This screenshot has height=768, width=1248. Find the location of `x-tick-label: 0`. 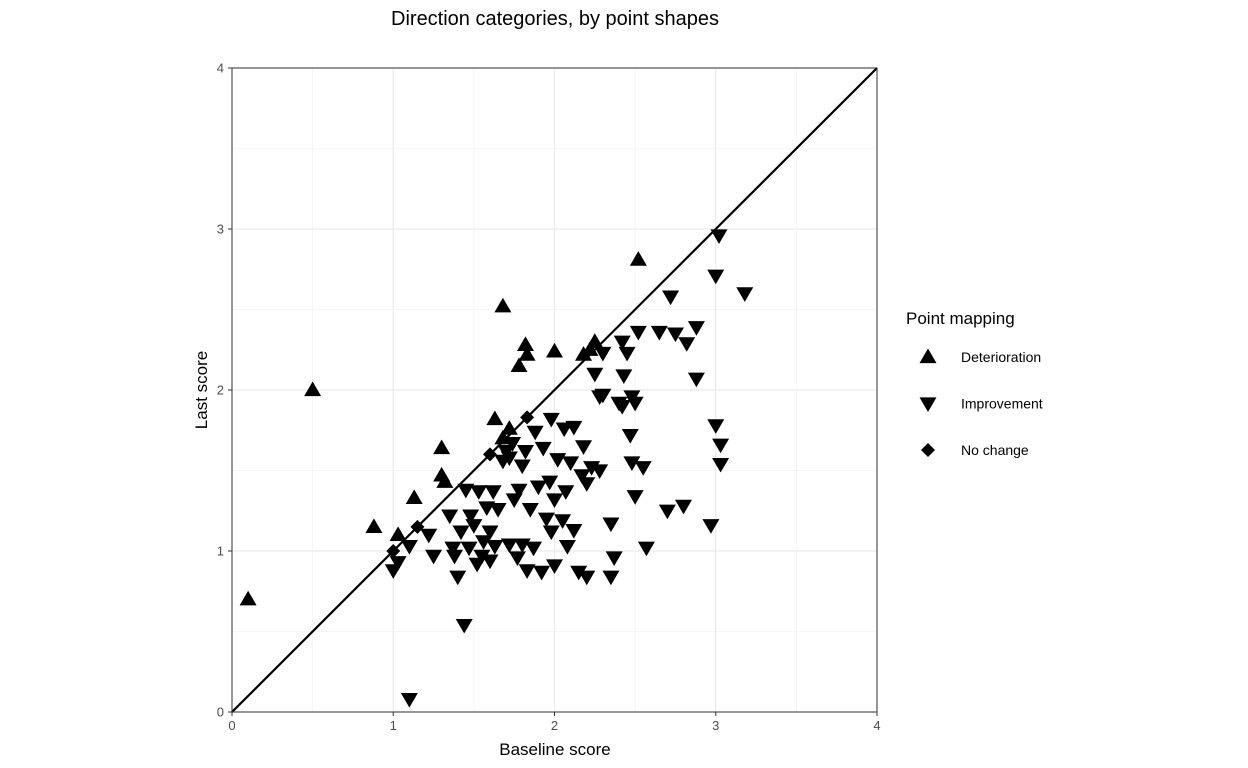

x-tick-label: 0 is located at coordinates (231, 725).